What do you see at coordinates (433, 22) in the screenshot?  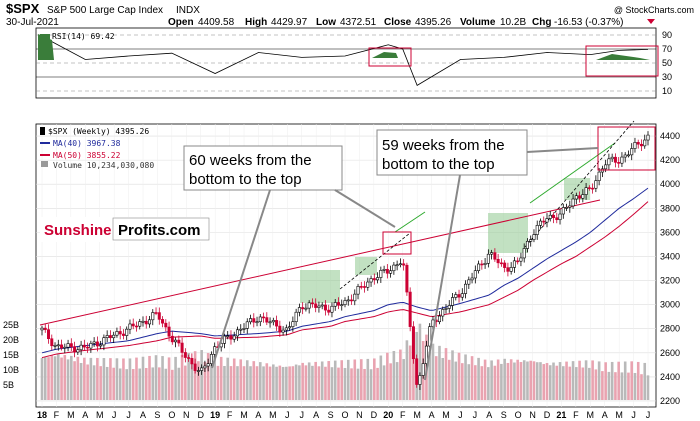 I see `close-value: 4395.26` at bounding box center [433, 22].